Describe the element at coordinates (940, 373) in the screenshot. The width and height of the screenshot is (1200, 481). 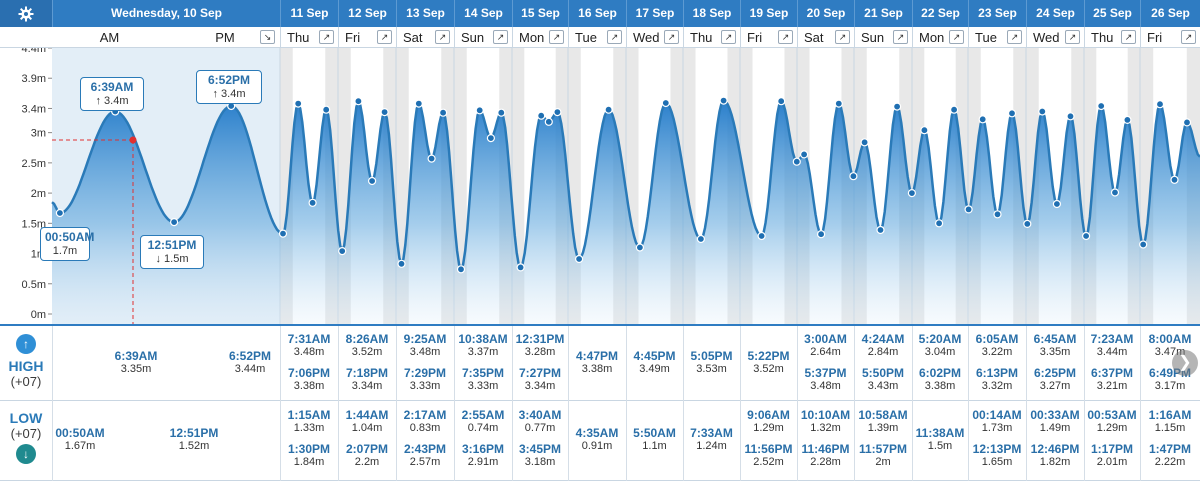
I see `tide-time: 6:02PM` at that location.